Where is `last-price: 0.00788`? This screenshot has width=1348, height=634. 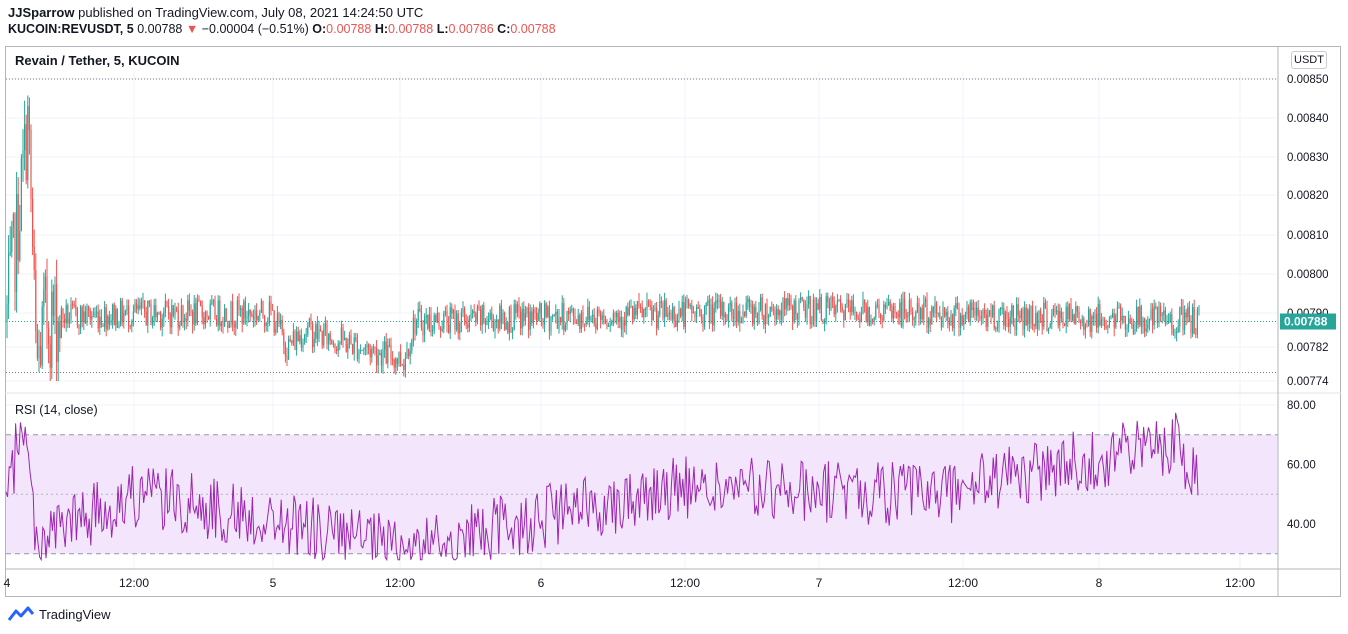
last-price: 0.00788 is located at coordinates (160, 29).